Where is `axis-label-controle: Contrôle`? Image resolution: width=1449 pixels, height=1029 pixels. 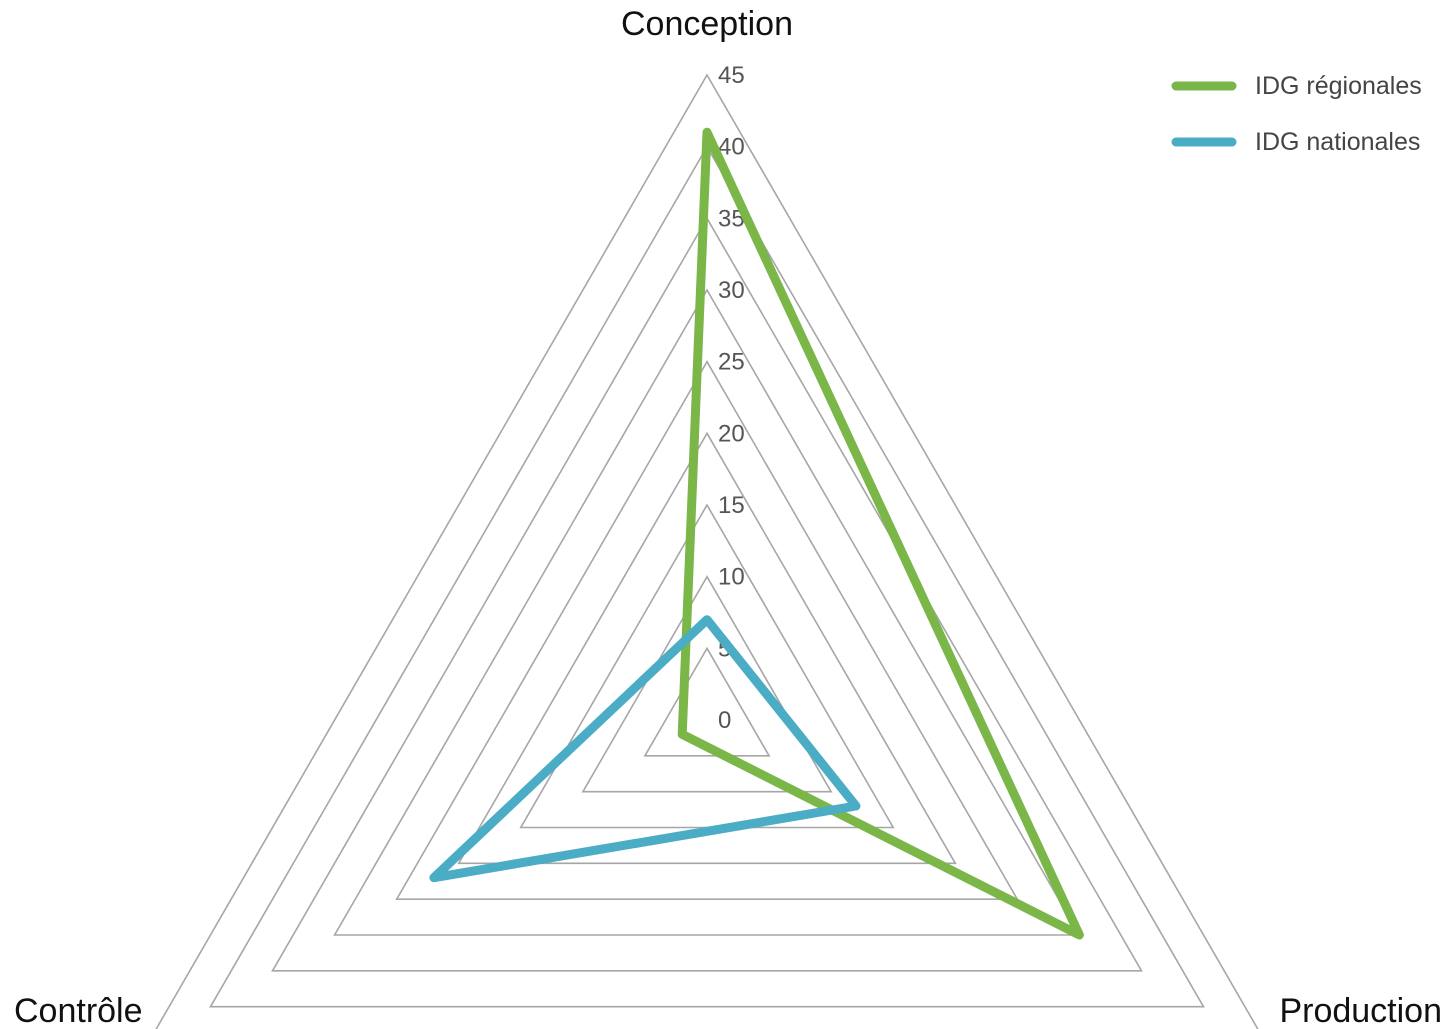 axis-label-controle: Contrôle is located at coordinates (78, 1010).